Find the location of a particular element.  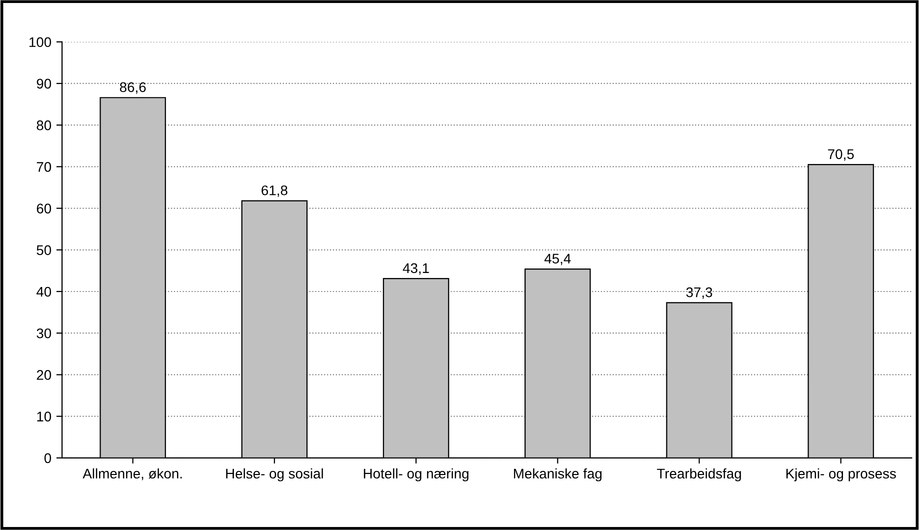

y-tick-label: 60 is located at coordinates (44, 209).